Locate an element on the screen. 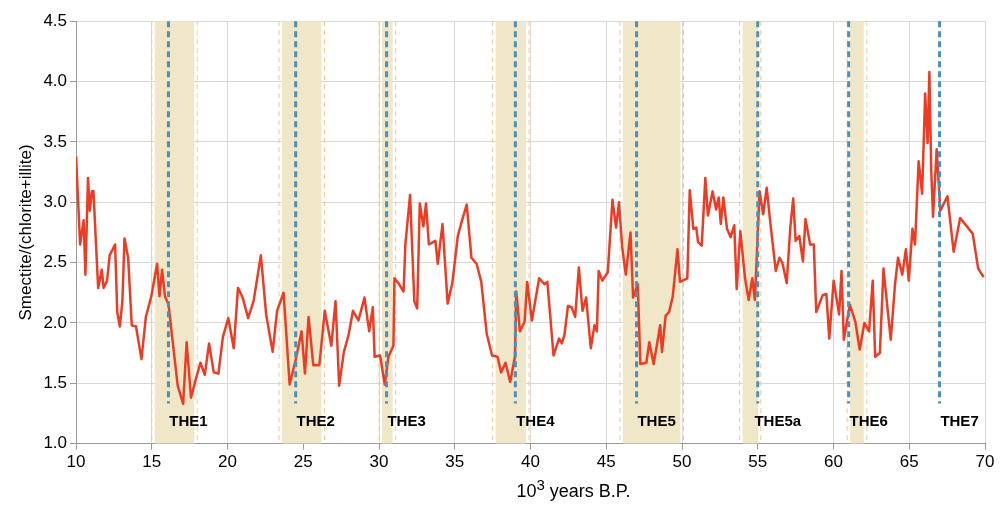 This screenshot has width=1007, height=512. x-tick-label: 70 is located at coordinates (985, 462).